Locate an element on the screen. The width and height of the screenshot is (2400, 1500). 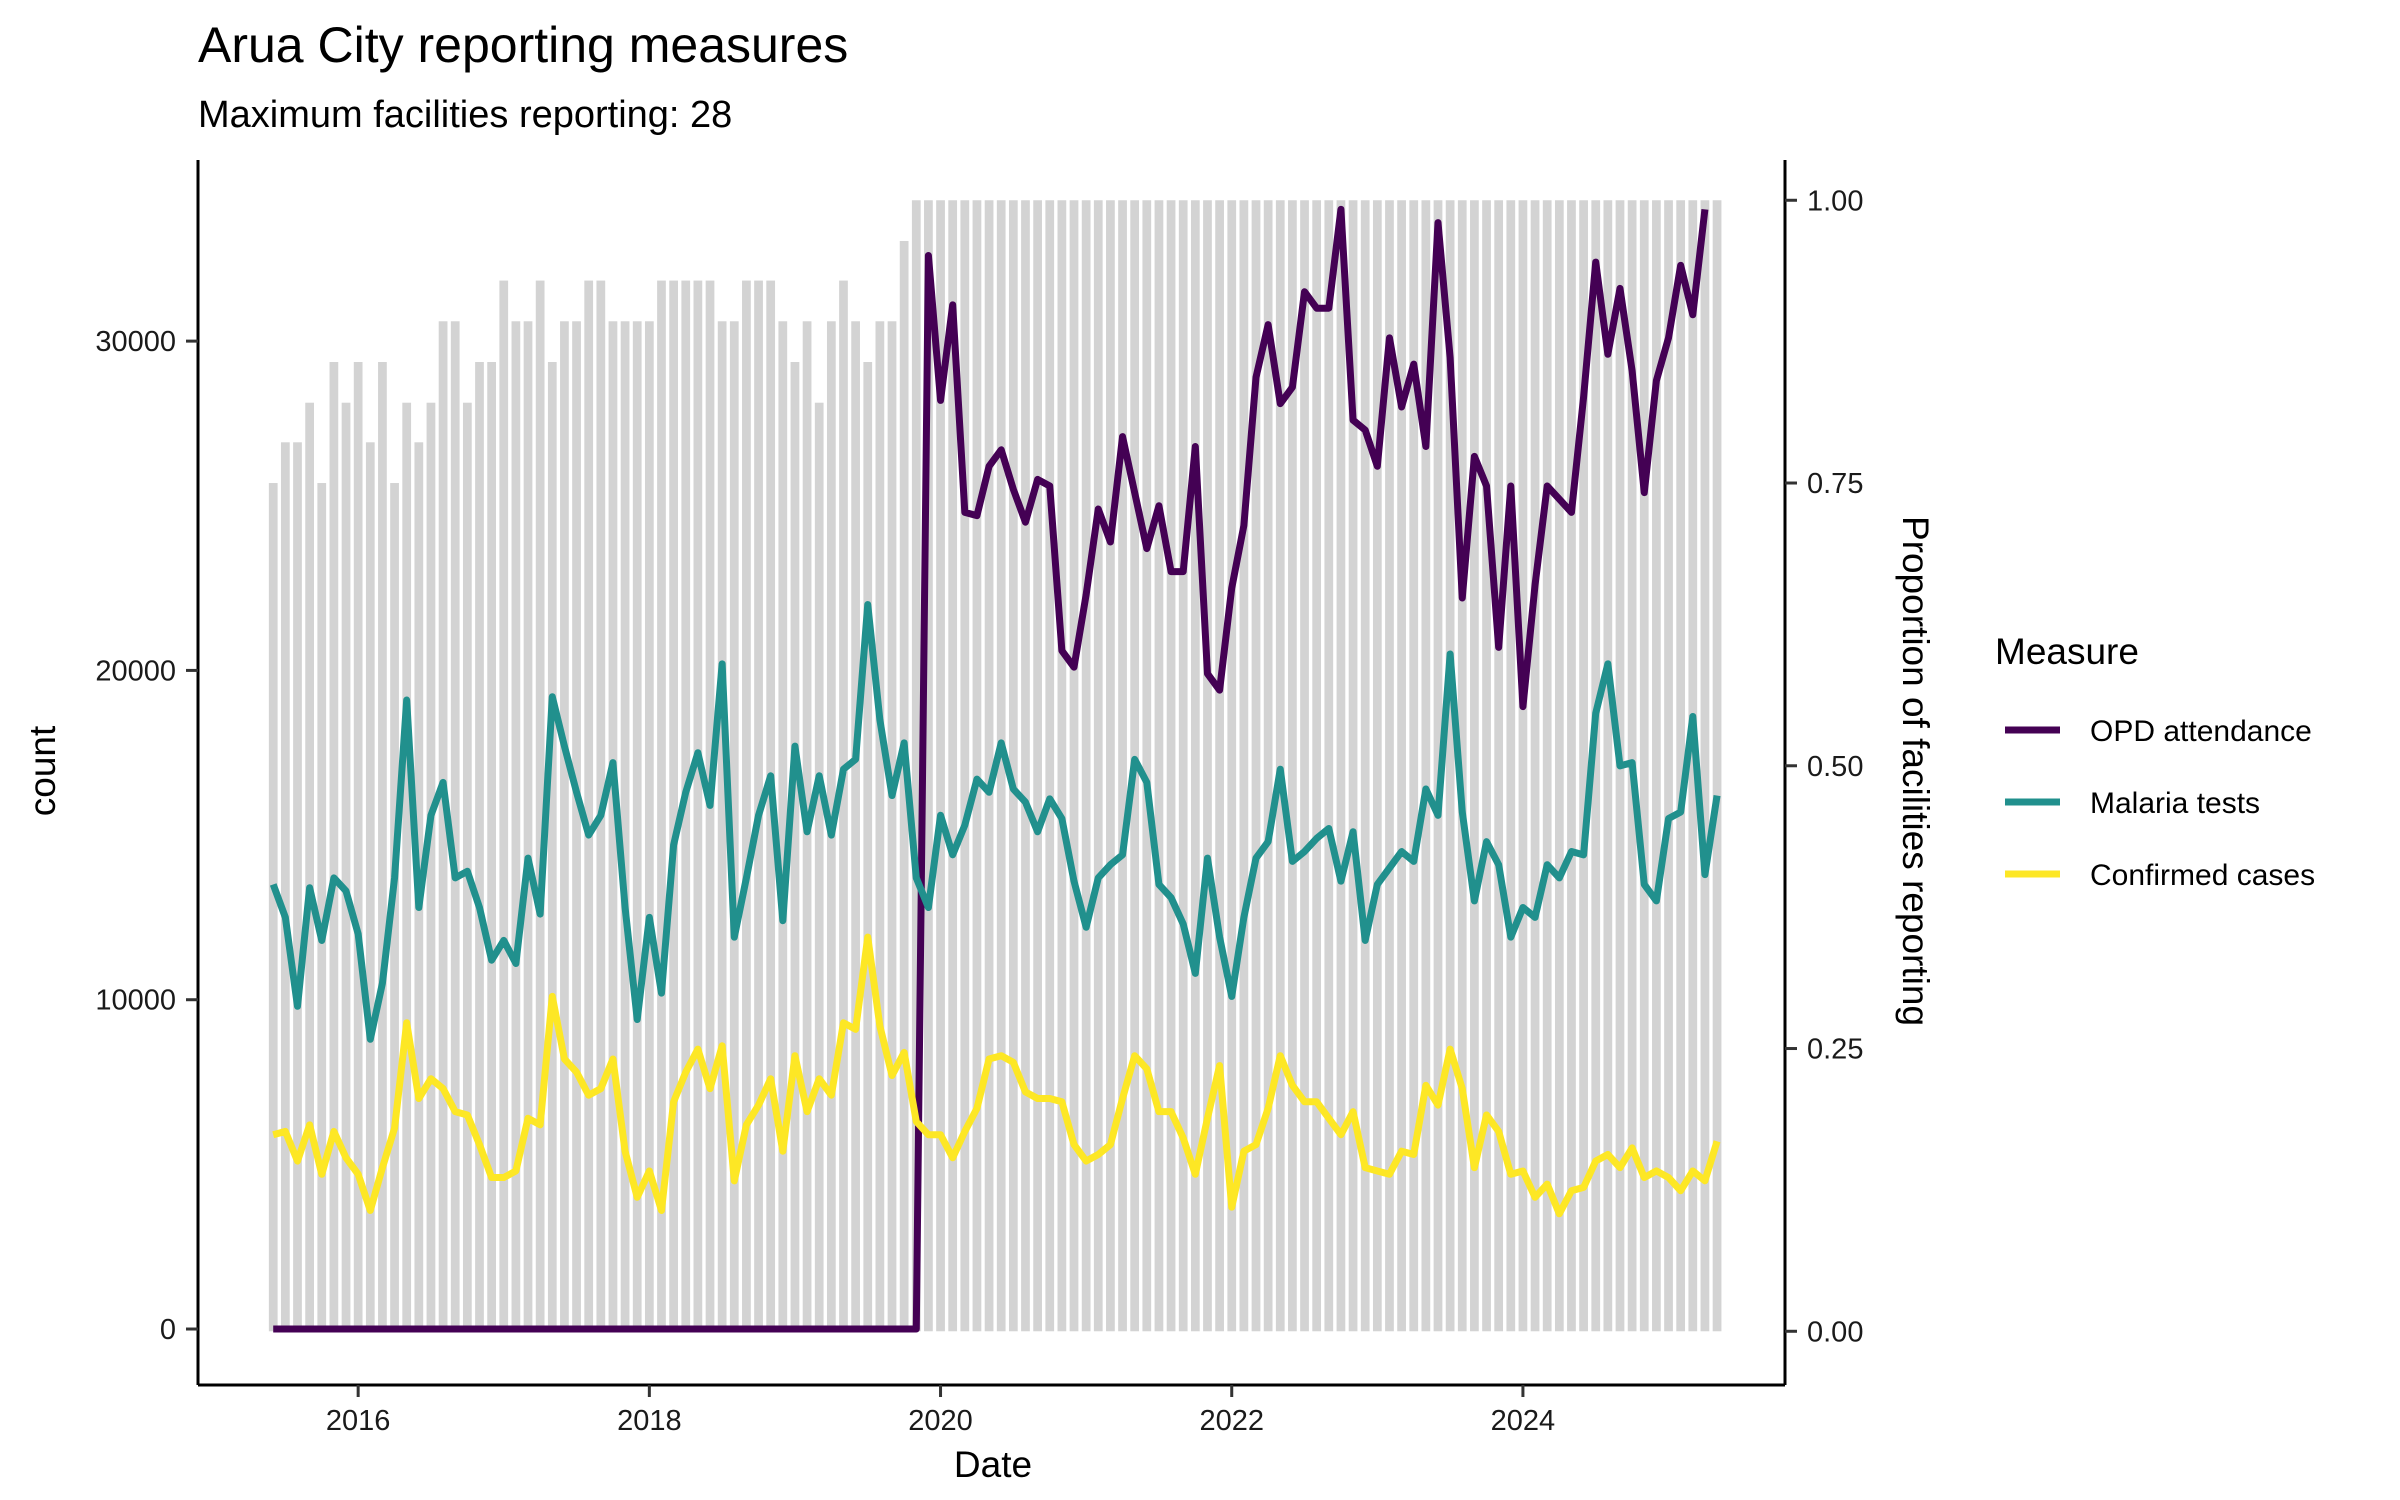
y2-tick-label: 0.50 is located at coordinates (1835, 767).